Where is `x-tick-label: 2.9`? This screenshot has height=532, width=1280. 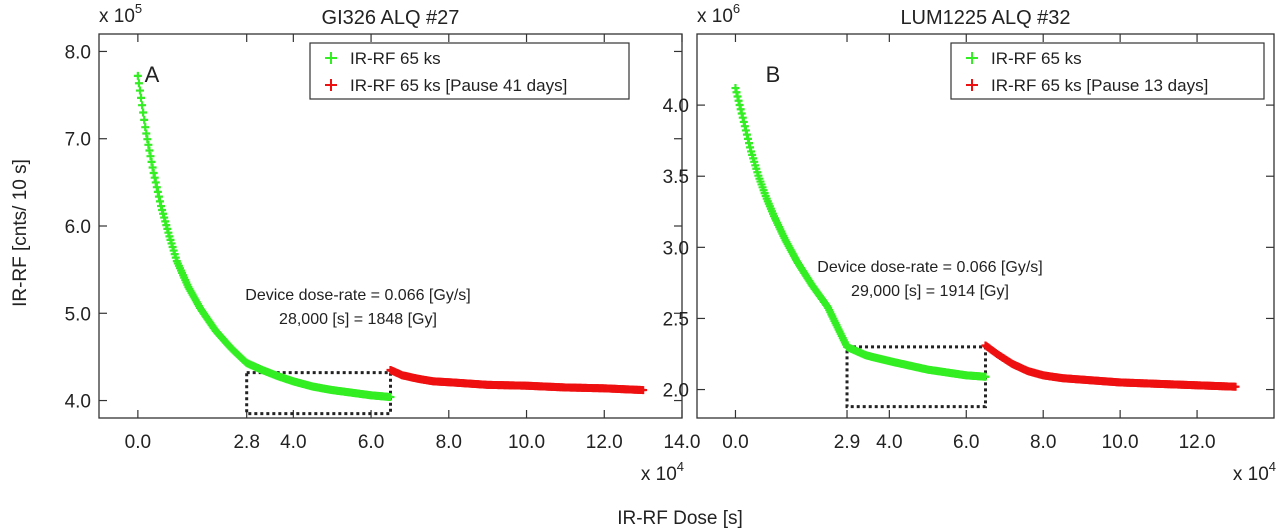 x-tick-label: 2.9 is located at coordinates (847, 442).